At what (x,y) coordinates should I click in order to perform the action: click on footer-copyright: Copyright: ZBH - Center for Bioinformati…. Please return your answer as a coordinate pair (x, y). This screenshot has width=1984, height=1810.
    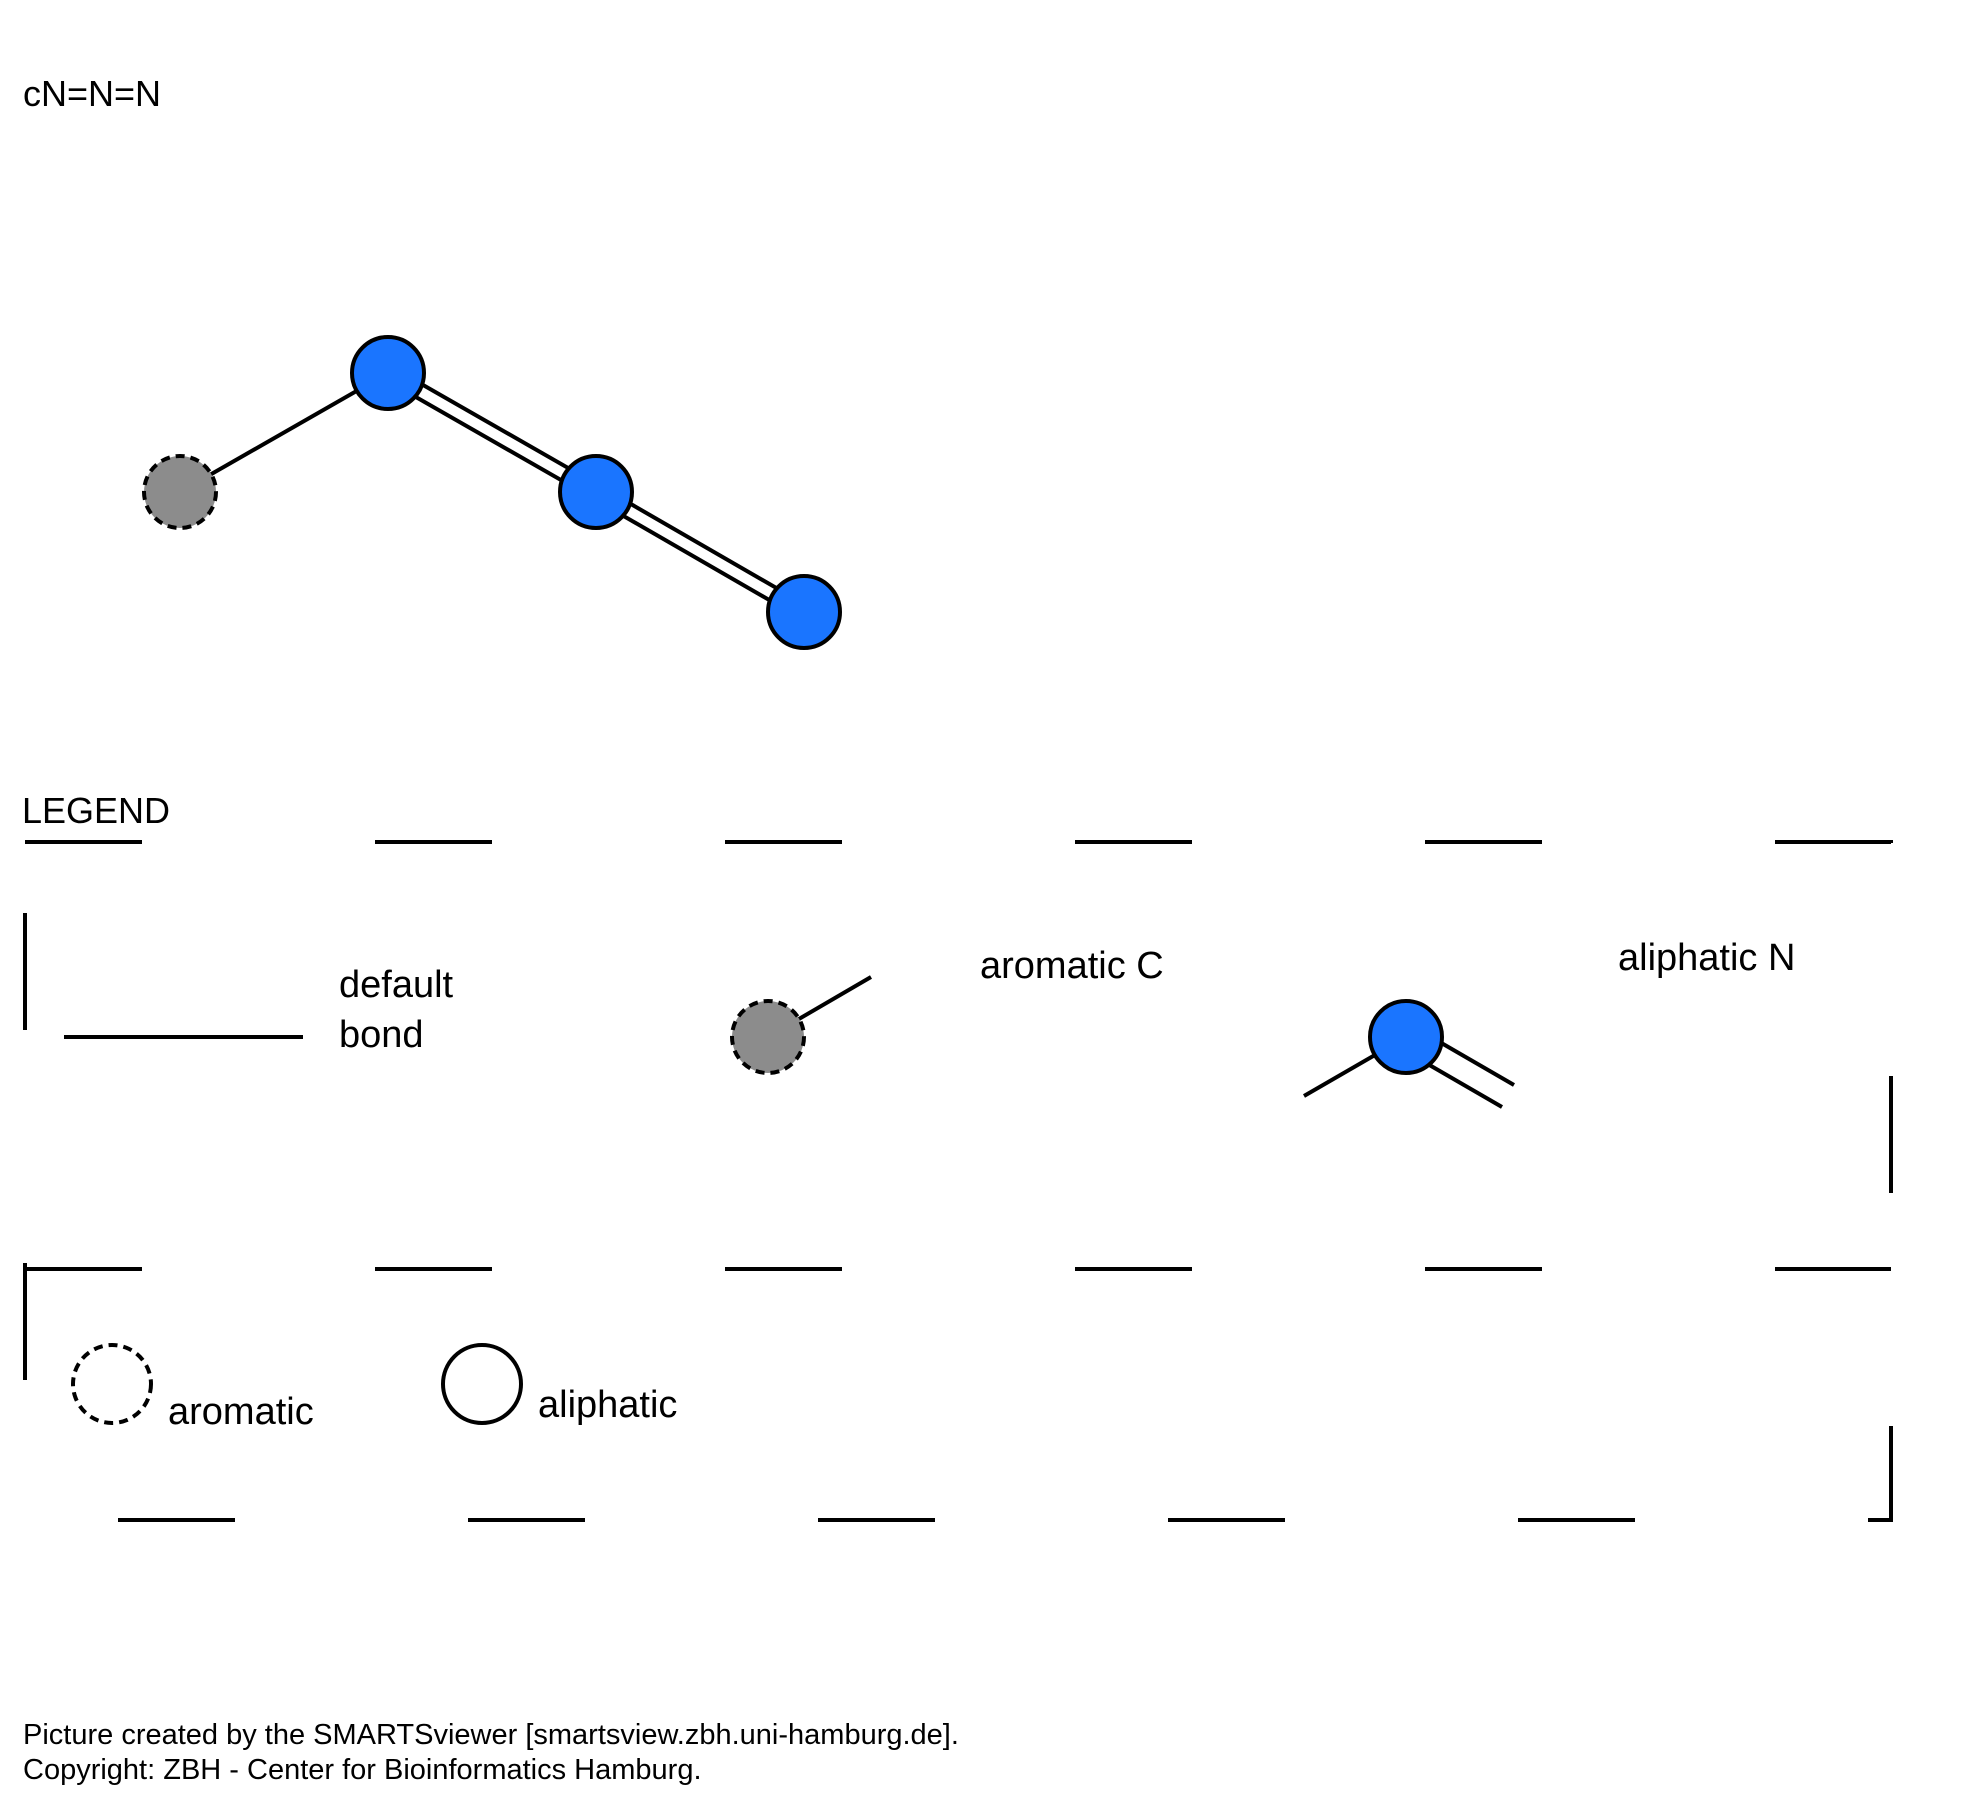
    Looking at the image, I should click on (362, 1770).